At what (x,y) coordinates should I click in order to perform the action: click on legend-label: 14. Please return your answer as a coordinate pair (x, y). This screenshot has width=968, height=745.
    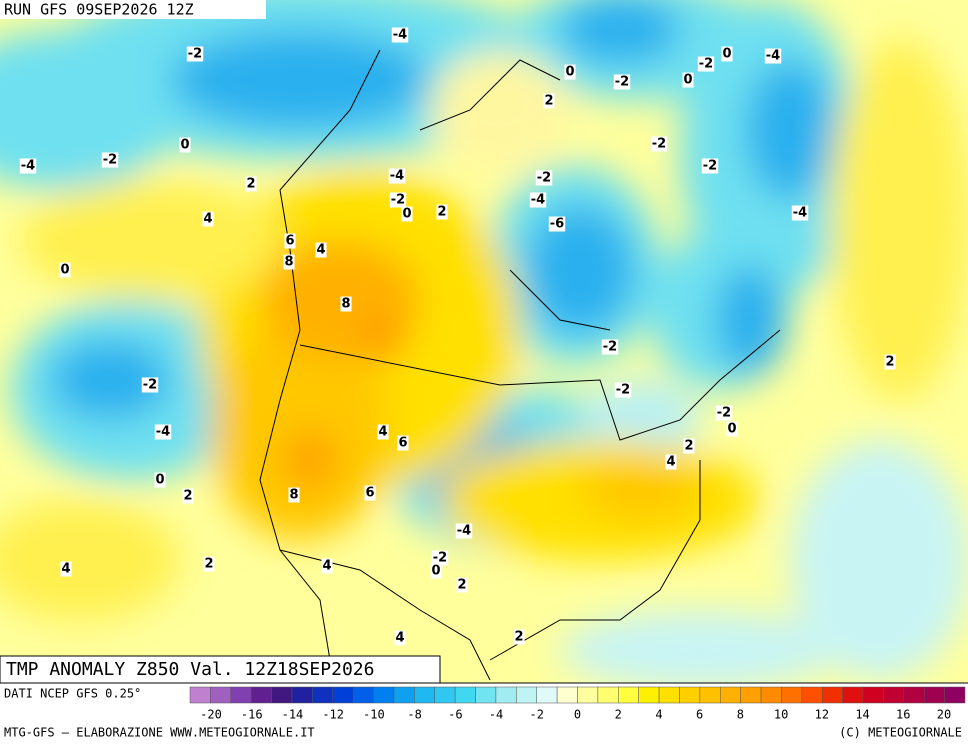
    Looking at the image, I should click on (862, 715).